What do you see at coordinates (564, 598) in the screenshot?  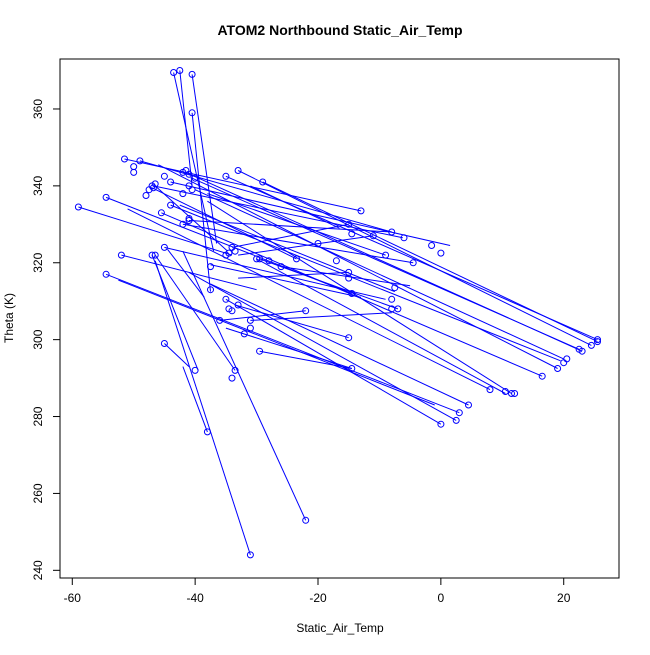 I see `x-tick-label: 20` at bounding box center [564, 598].